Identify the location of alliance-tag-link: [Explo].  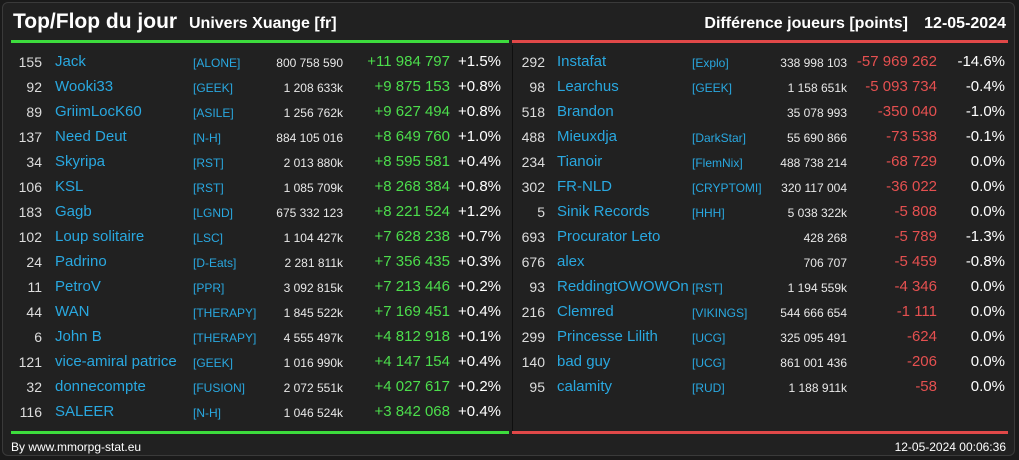
(710, 63).